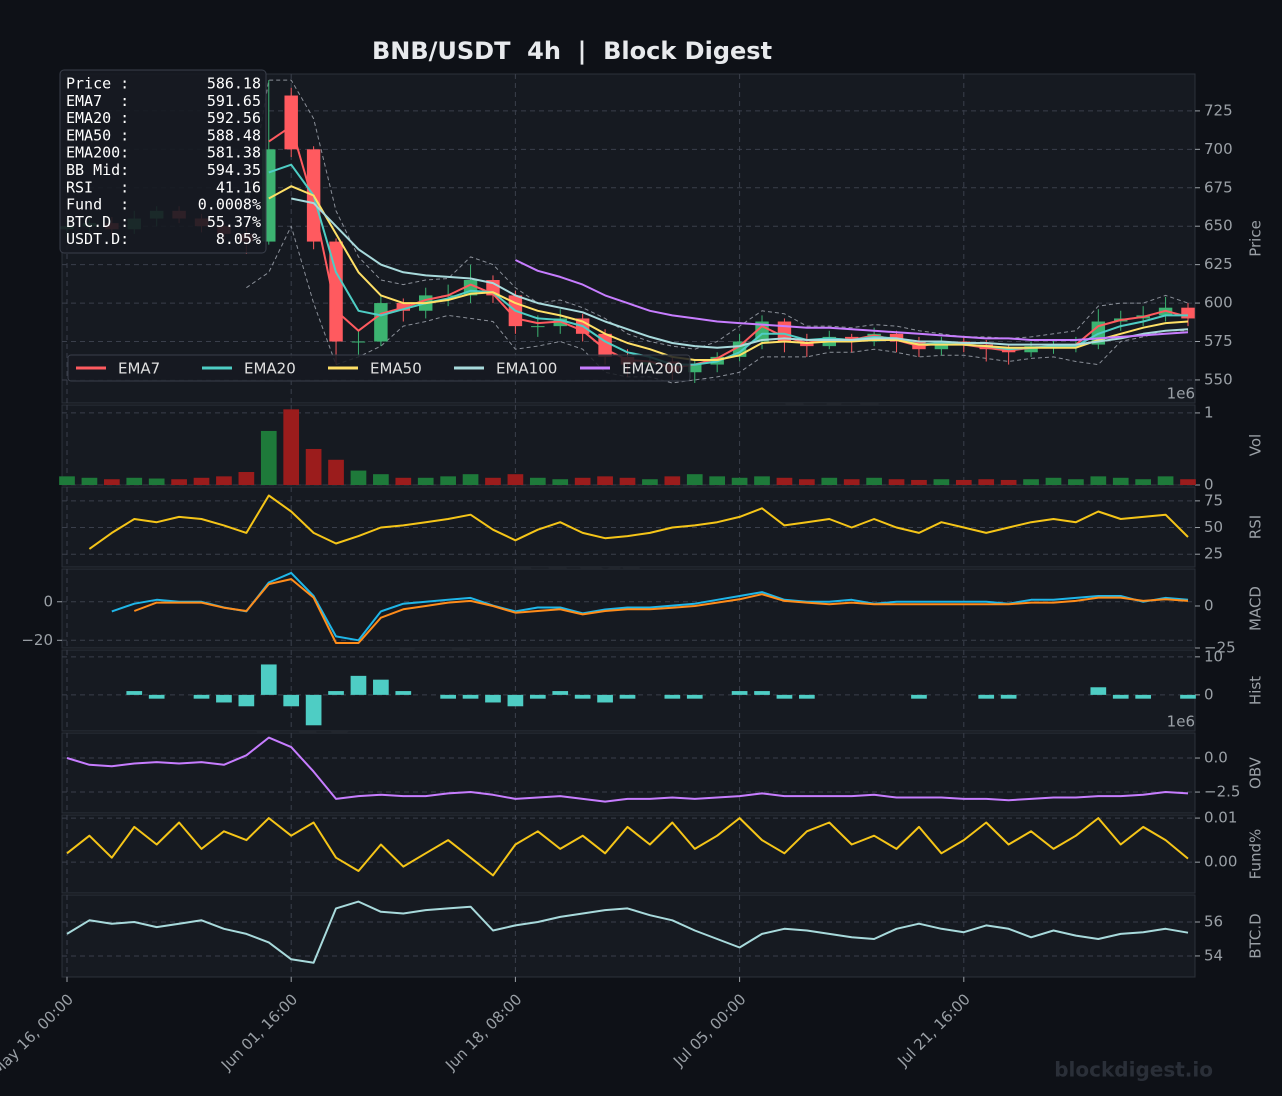 This screenshot has width=1282, height=1096. I want to click on info-label: RSI :, so click(97, 187).